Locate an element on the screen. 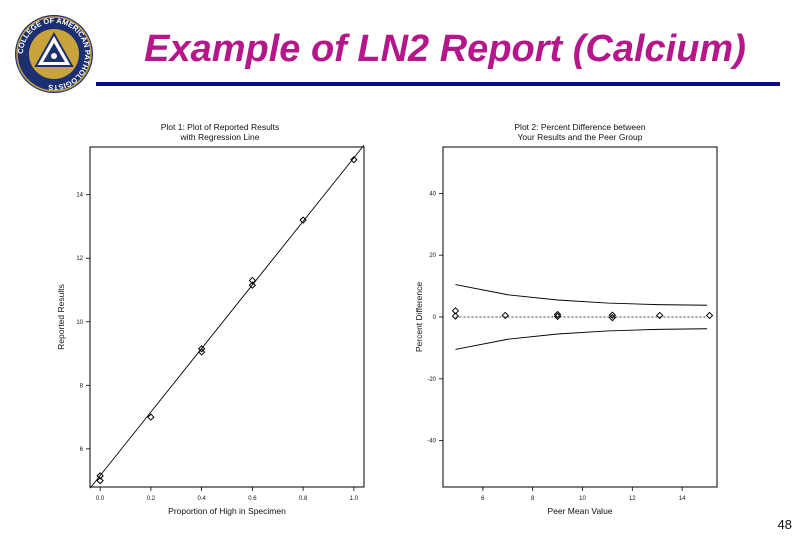  x-tick-label: 0.8 is located at coordinates (303, 499).